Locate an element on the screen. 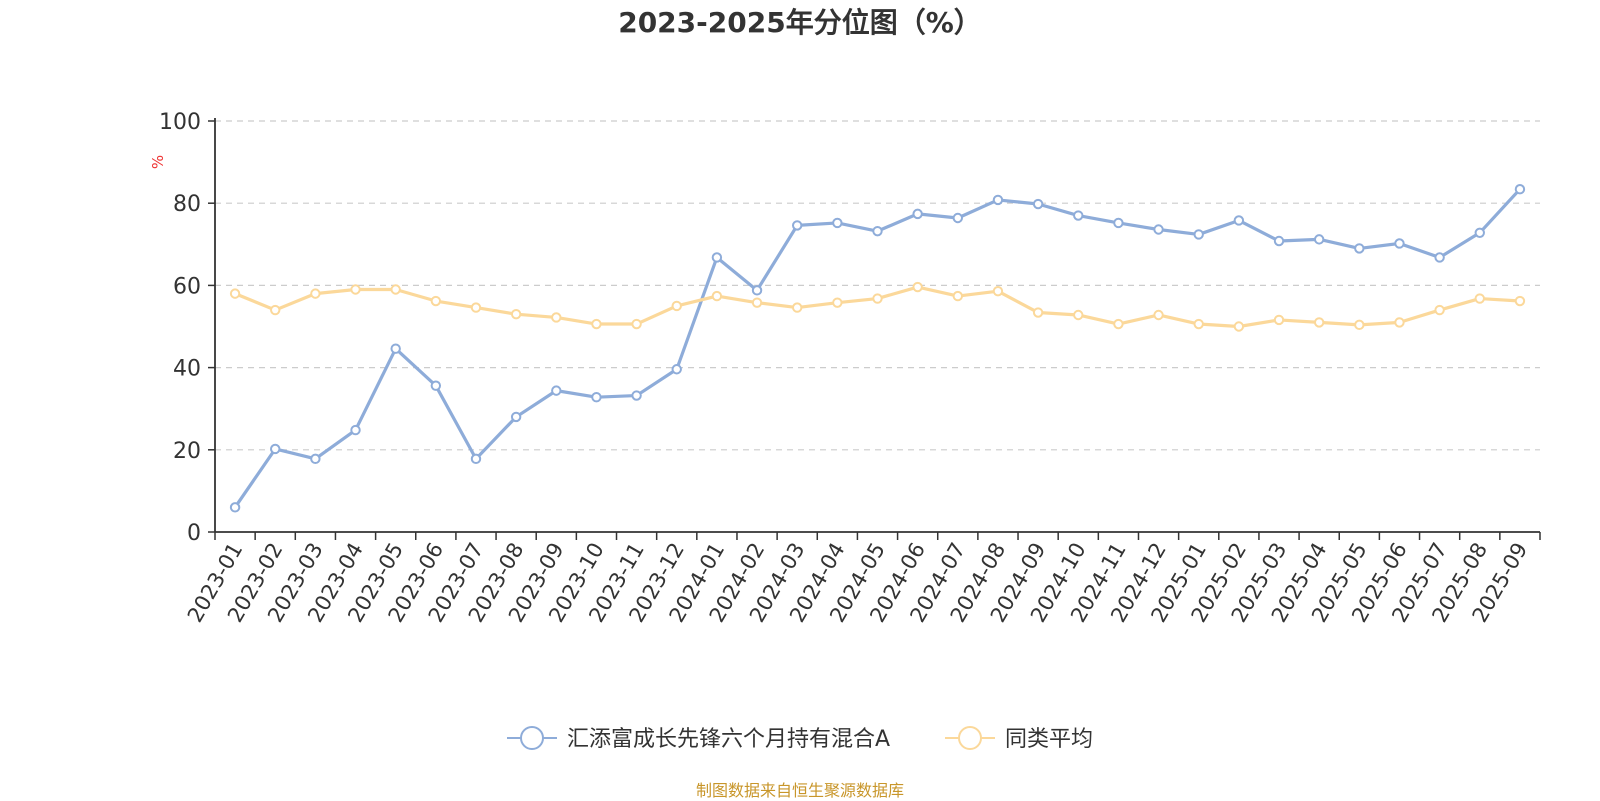  y-tick-label: 40 is located at coordinates (187, 369).